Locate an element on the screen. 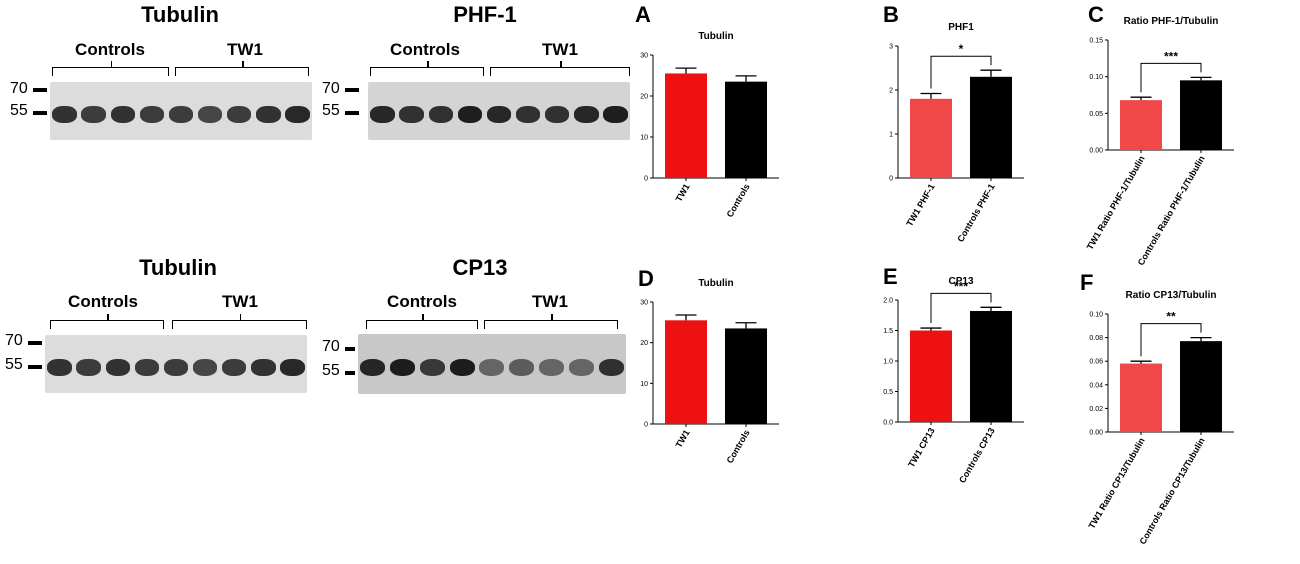 The width and height of the screenshot is (1300, 564). chart-title: PHF1 is located at coordinates (961, 27).